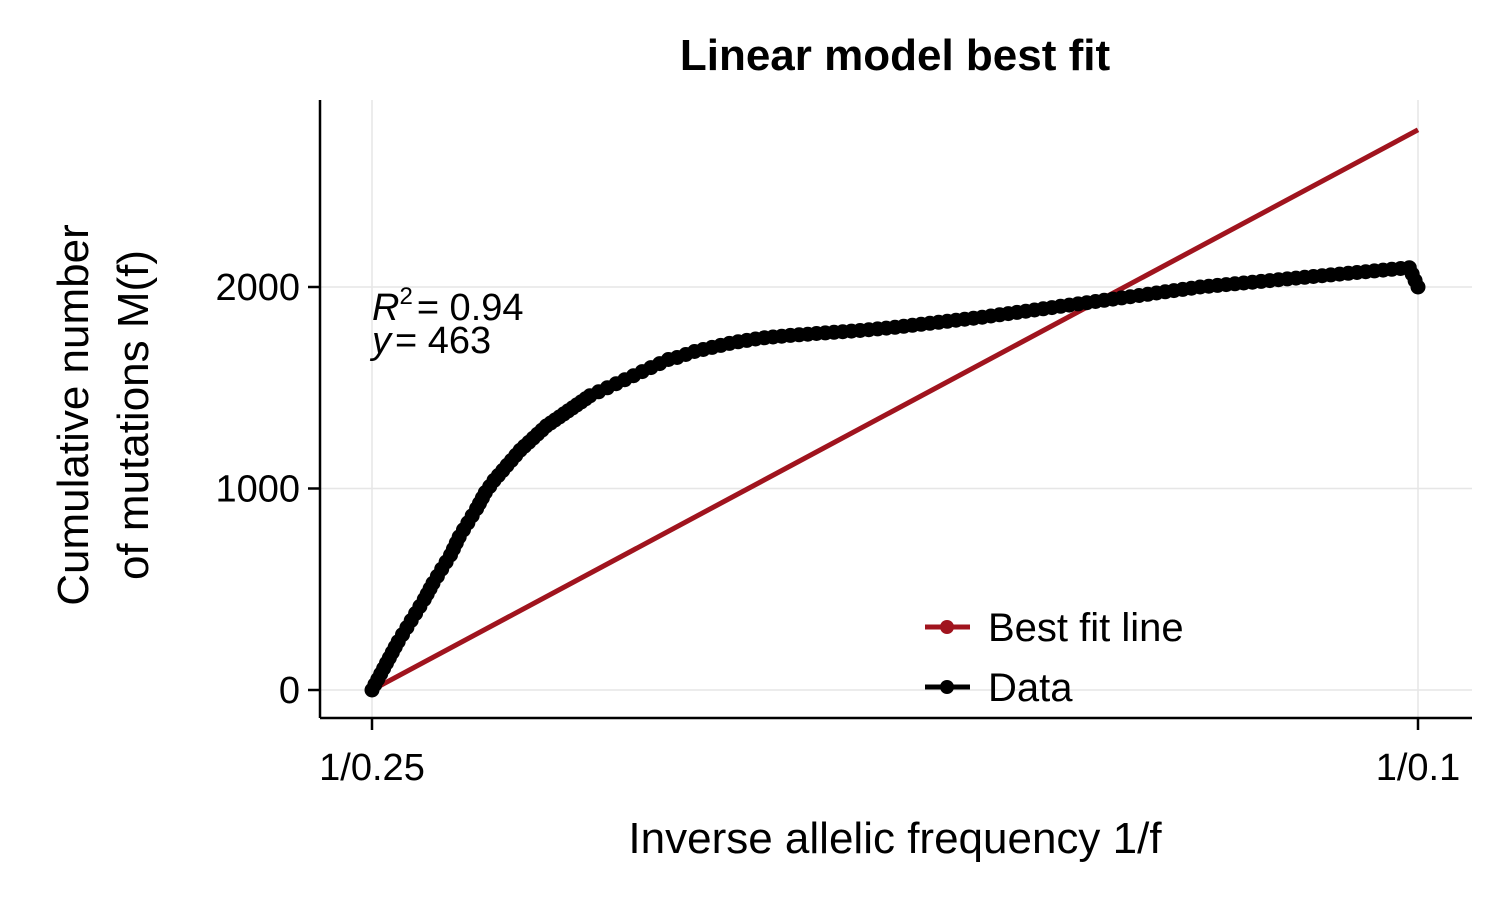  Describe the element at coordinates (1086, 628) in the screenshot. I see `legend-label-best-fit: Best fit line` at that location.